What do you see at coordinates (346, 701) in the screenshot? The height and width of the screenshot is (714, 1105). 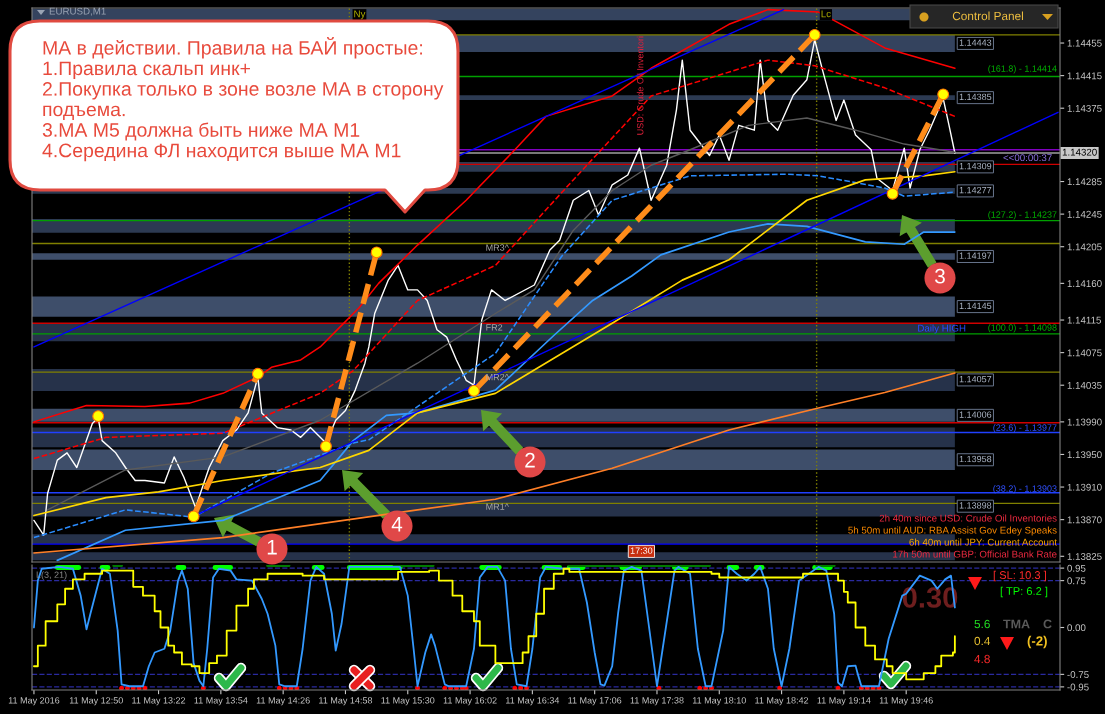 I see `x-tick-label: 11 May 14:58` at bounding box center [346, 701].